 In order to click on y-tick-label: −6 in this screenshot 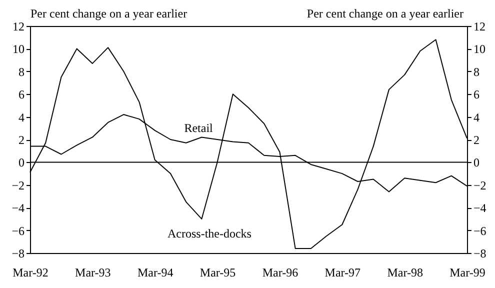, I will do `click(18, 231)`.